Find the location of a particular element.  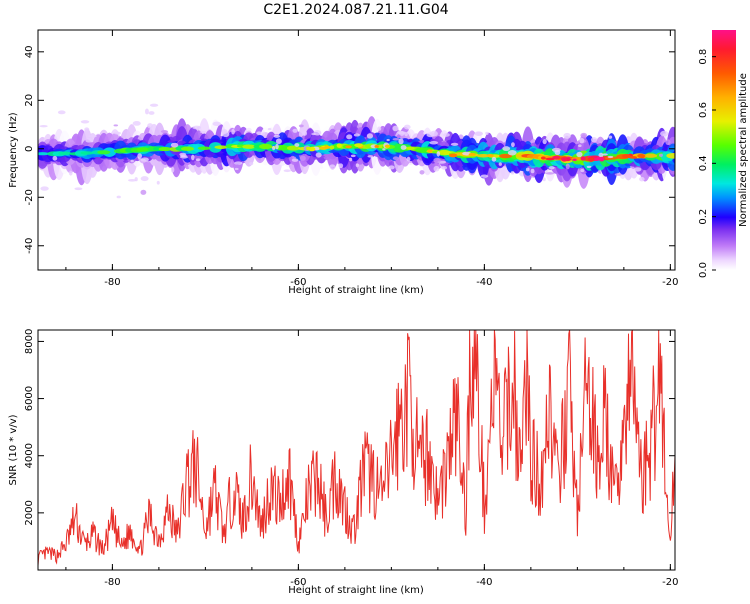

snr-y-tick-label: 4000 is located at coordinates (29, 455).